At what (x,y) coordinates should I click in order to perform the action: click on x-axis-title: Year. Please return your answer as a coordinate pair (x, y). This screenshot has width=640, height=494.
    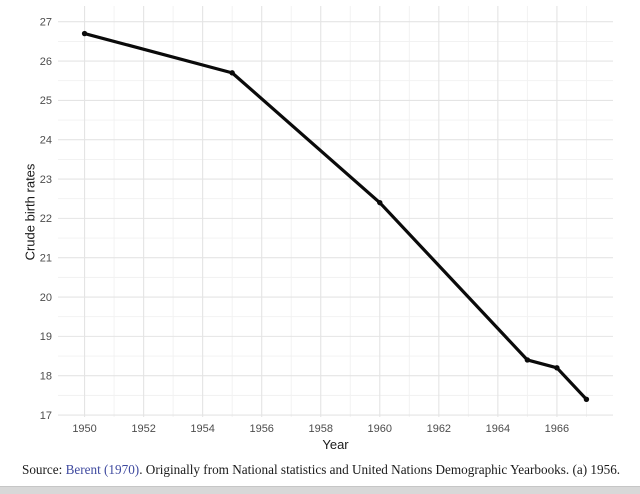
    Looking at the image, I should click on (335, 444).